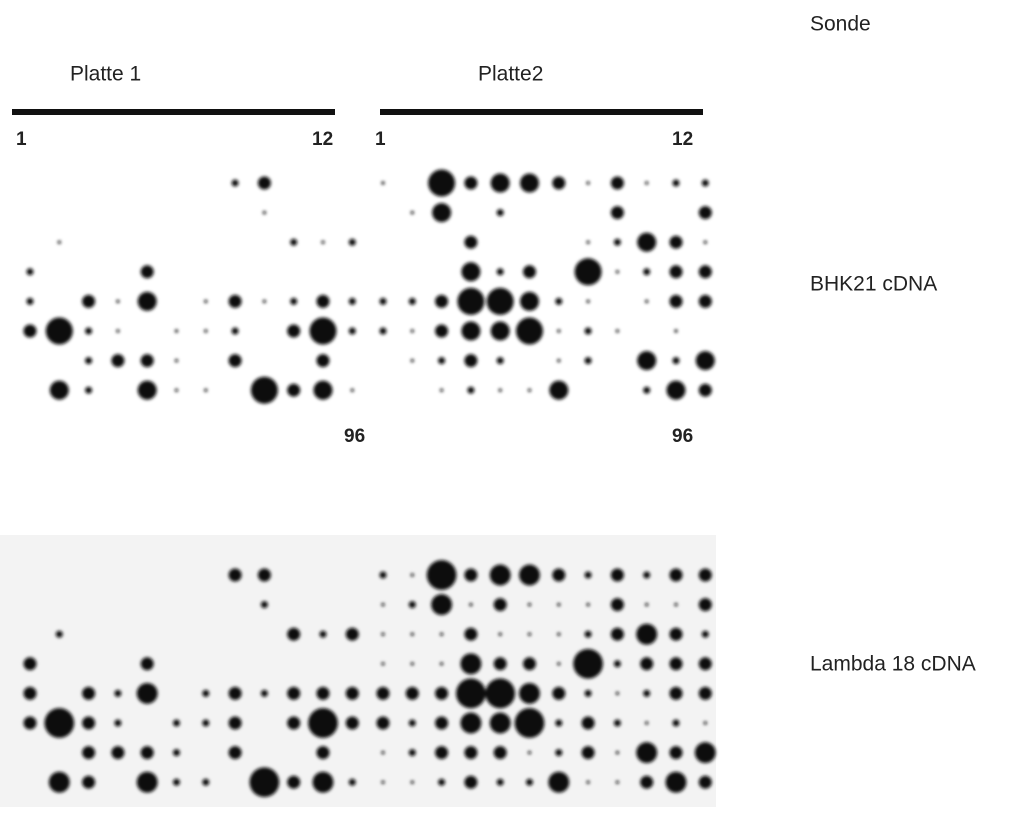 This screenshot has height=820, width=1031. I want to click on plate-title: Platte 1, so click(105, 74).